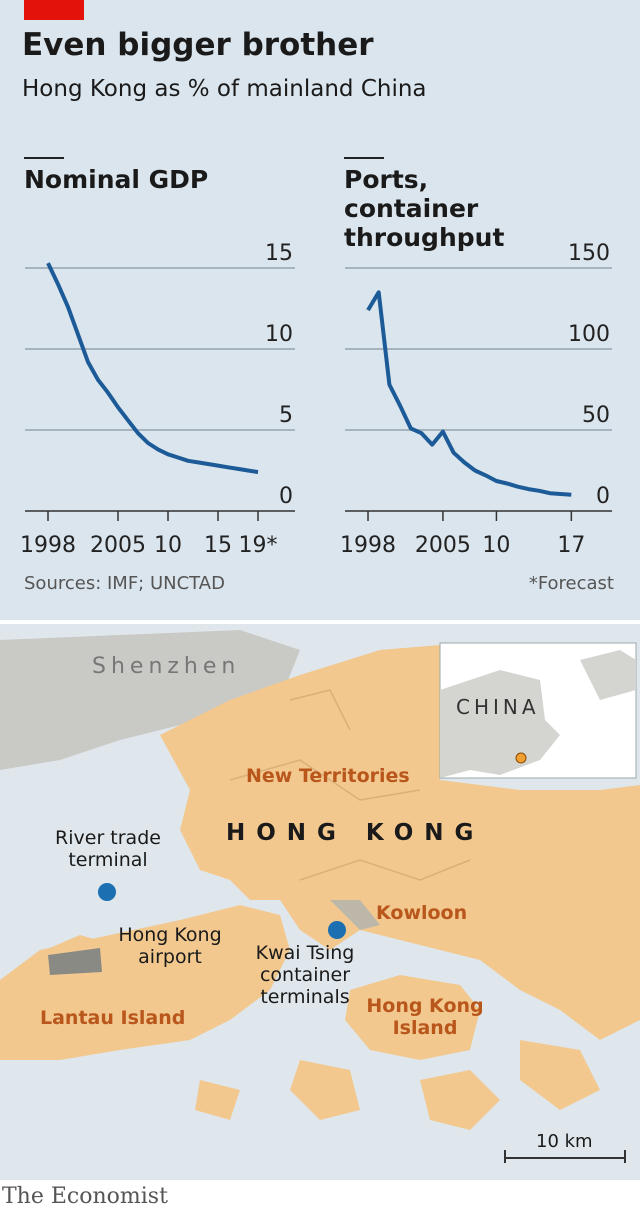 The image size is (640, 1214). What do you see at coordinates (286, 415) in the screenshot?
I see `y-tick-label: 5` at bounding box center [286, 415].